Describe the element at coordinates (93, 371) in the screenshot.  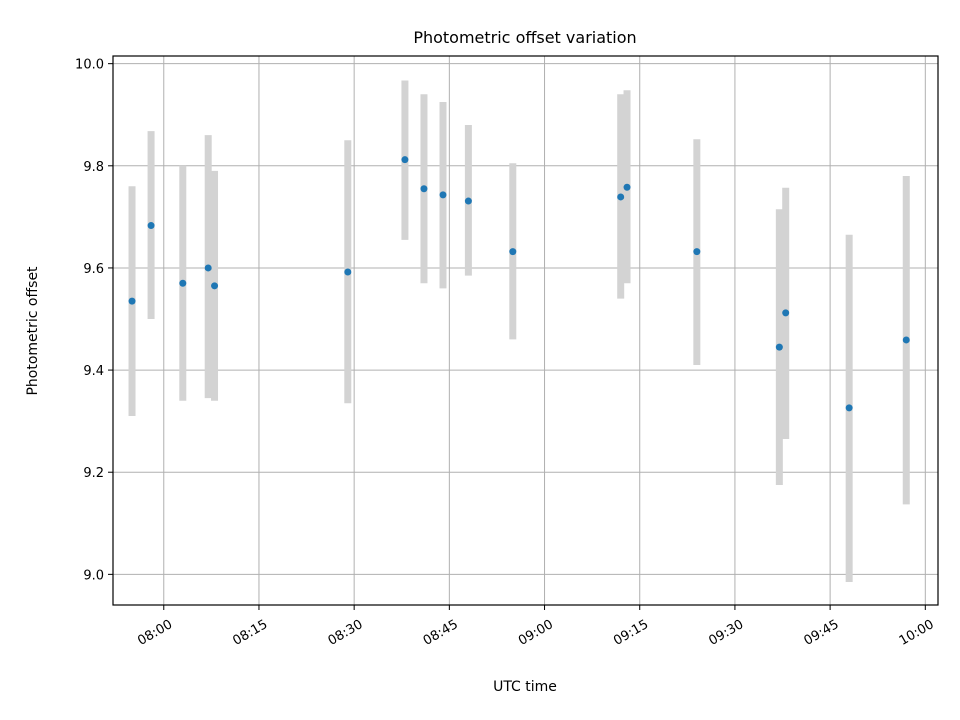
I see `y-tick-label: 9.4` at that location.